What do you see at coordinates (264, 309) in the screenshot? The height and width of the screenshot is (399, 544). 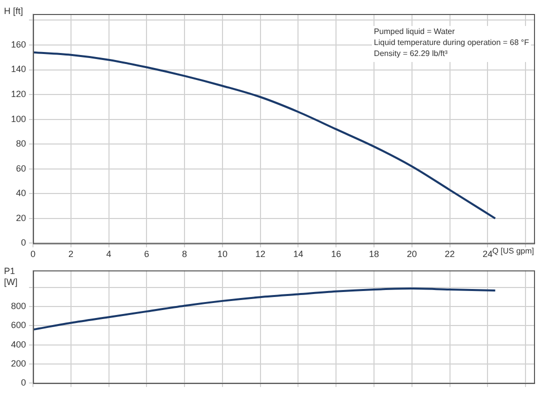 I see `line-series` at bounding box center [264, 309].